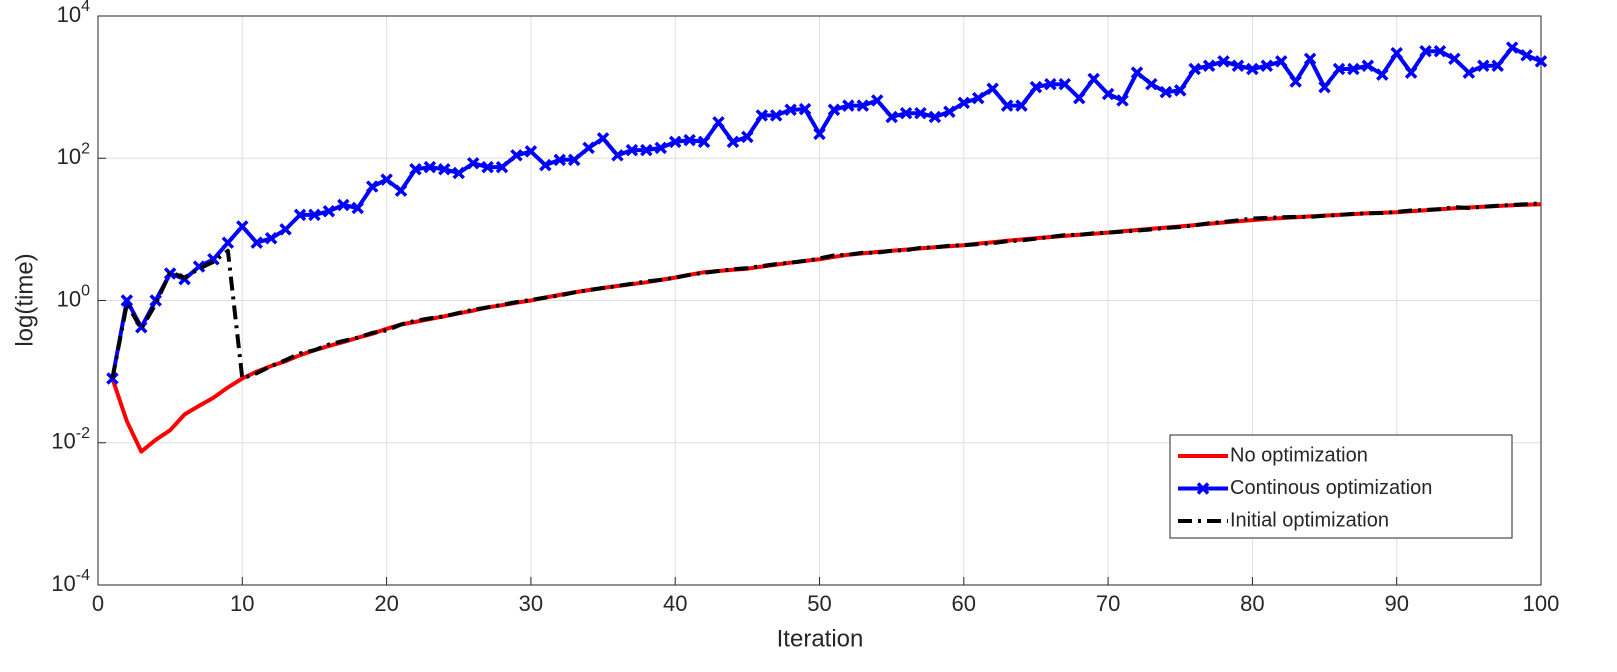 This screenshot has height=672, width=1617. Describe the element at coordinates (1108, 603) in the screenshot. I see `x-tick-label: 70` at that location.